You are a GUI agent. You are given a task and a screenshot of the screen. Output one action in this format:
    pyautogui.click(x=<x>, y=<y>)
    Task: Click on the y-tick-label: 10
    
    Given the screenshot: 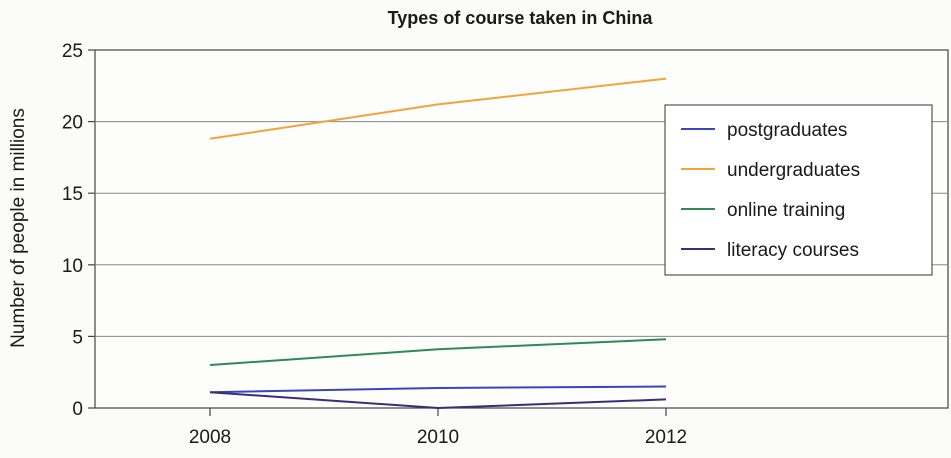 What is the action you would take?
    pyautogui.click(x=72, y=266)
    